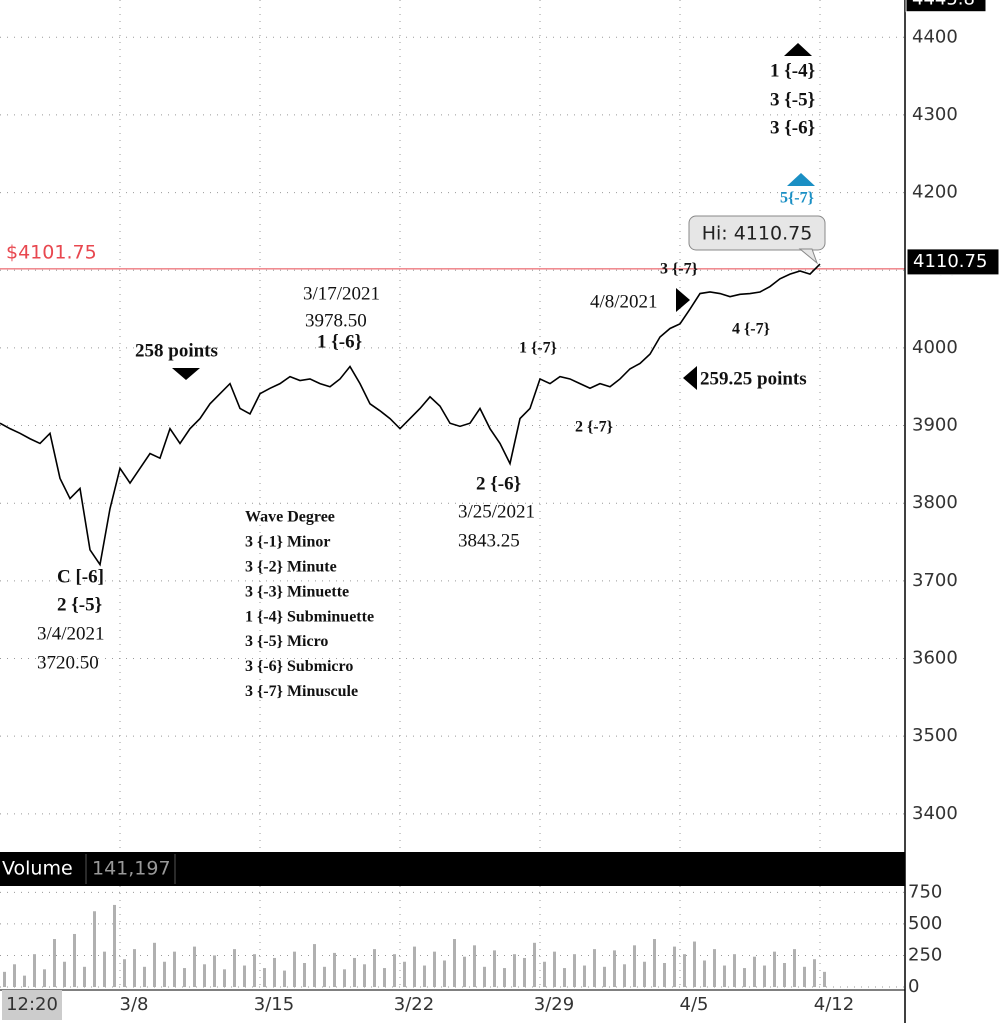 The width and height of the screenshot is (1001, 1023). Describe the element at coordinates (452, 869) in the screenshot. I see `volume-header` at that location.